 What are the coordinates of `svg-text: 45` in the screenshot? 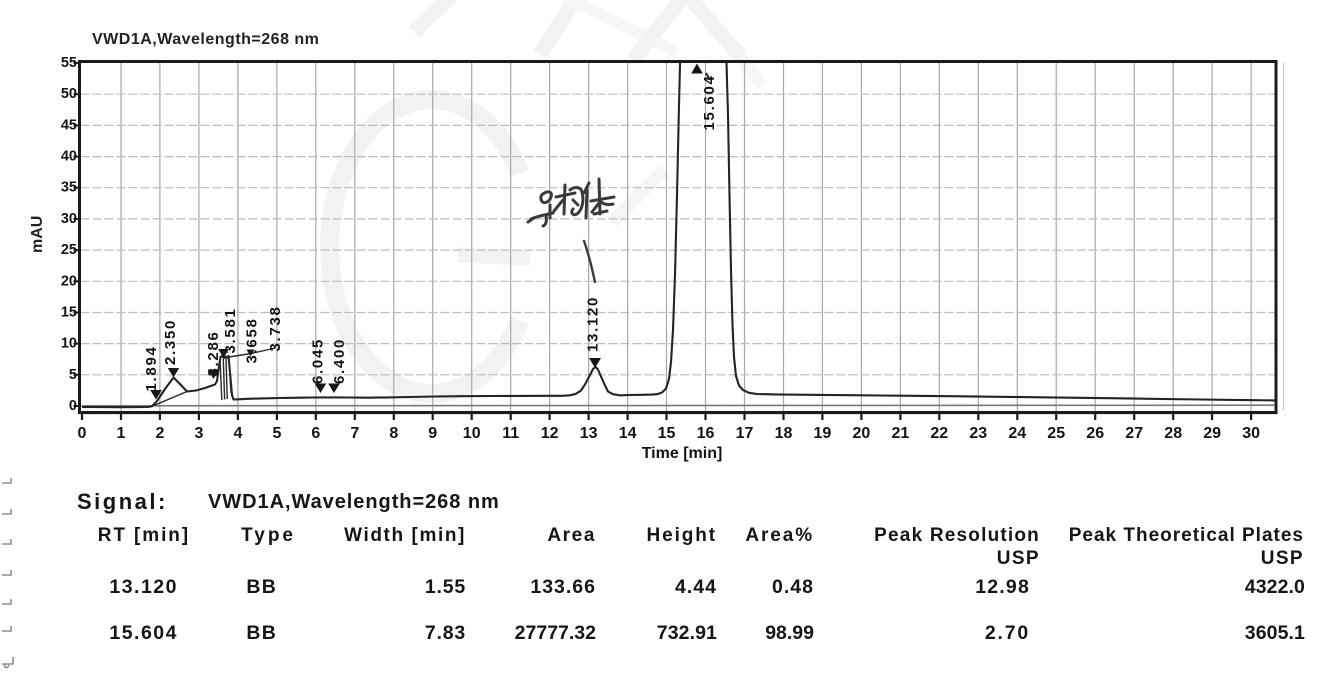 It's located at (69, 125).